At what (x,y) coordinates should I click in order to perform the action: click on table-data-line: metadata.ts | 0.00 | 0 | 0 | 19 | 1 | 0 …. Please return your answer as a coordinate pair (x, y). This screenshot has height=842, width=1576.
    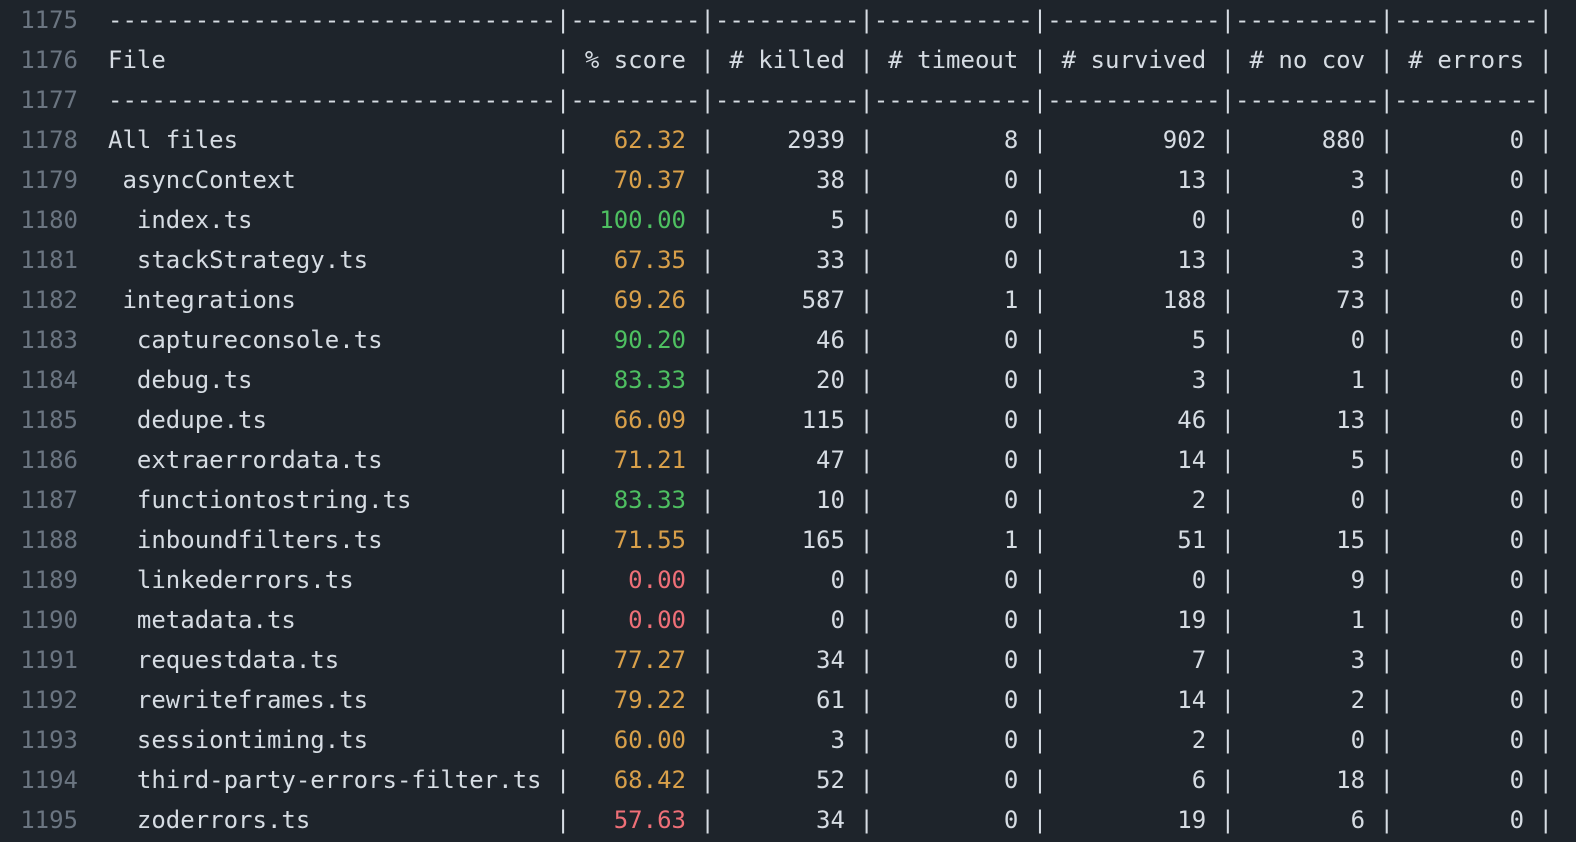
    Looking at the image, I should click on (830, 620).